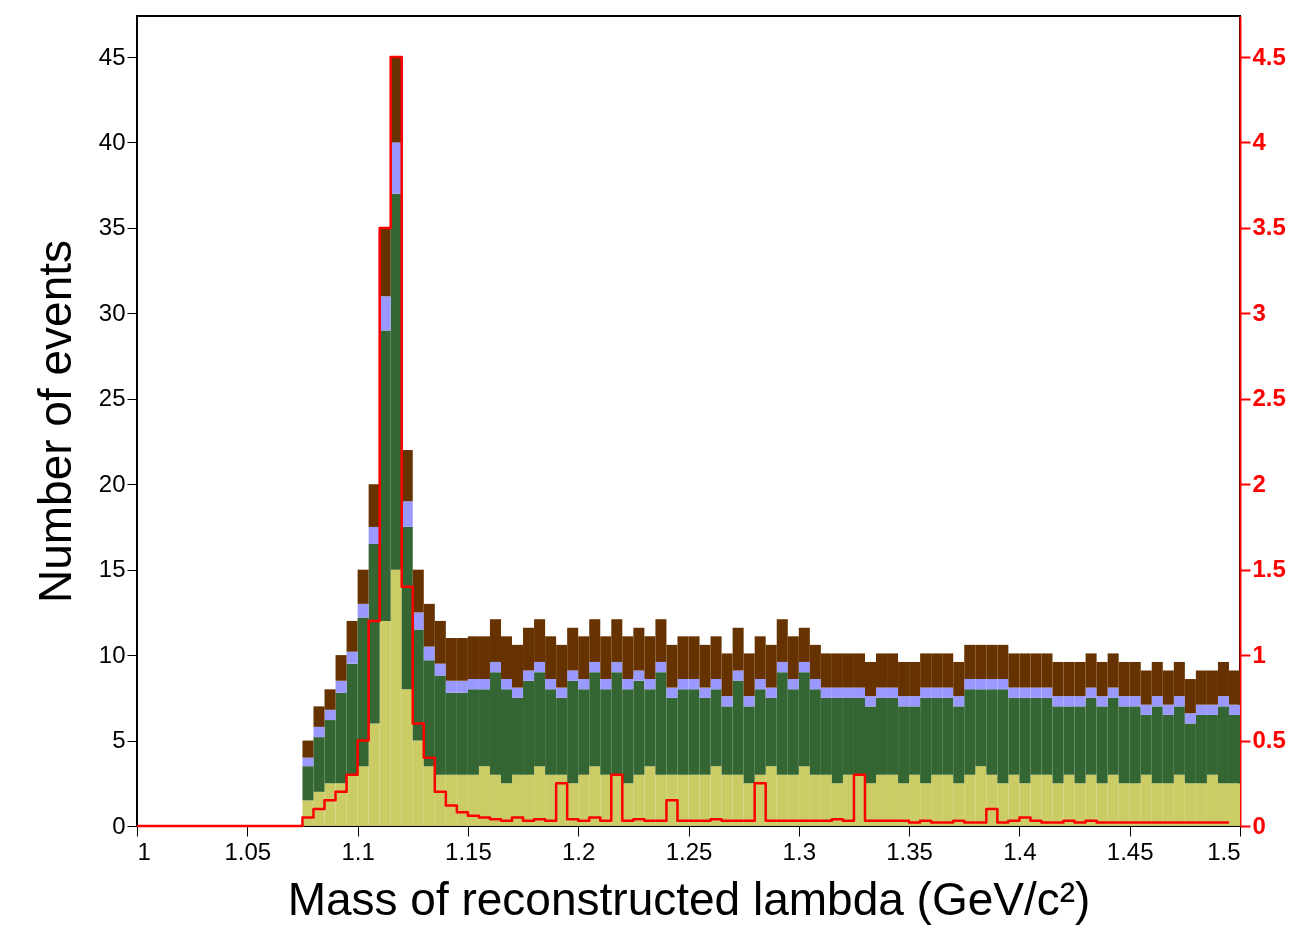  What do you see at coordinates (909, 851) in the screenshot?
I see `x-tick-label: 1.35` at bounding box center [909, 851].